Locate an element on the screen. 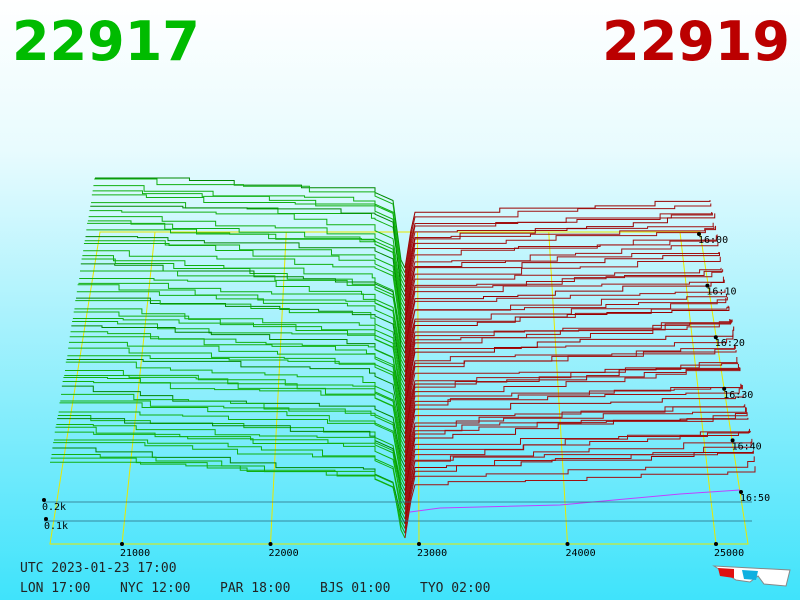 The image size is (800, 600). time-tick-label: 16:30 is located at coordinates (738, 395).